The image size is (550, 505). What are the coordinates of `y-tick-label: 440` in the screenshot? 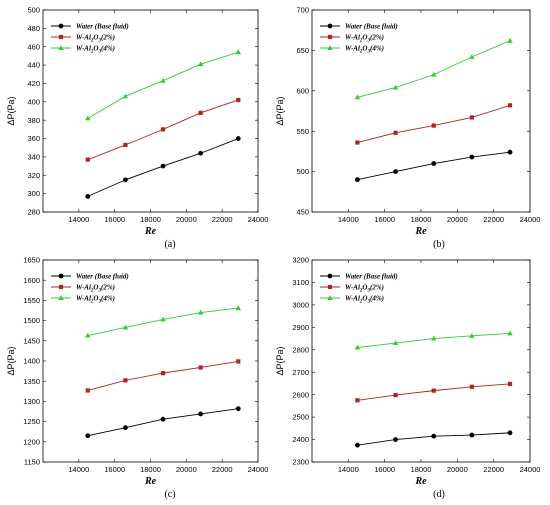 It's located at (33, 65).